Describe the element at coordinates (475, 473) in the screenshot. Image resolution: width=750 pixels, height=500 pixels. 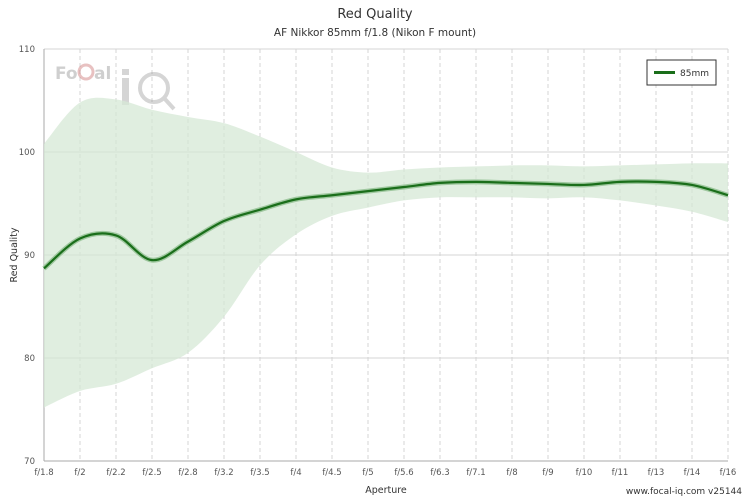
I see `x-tick-label: f/7.1` at that location.